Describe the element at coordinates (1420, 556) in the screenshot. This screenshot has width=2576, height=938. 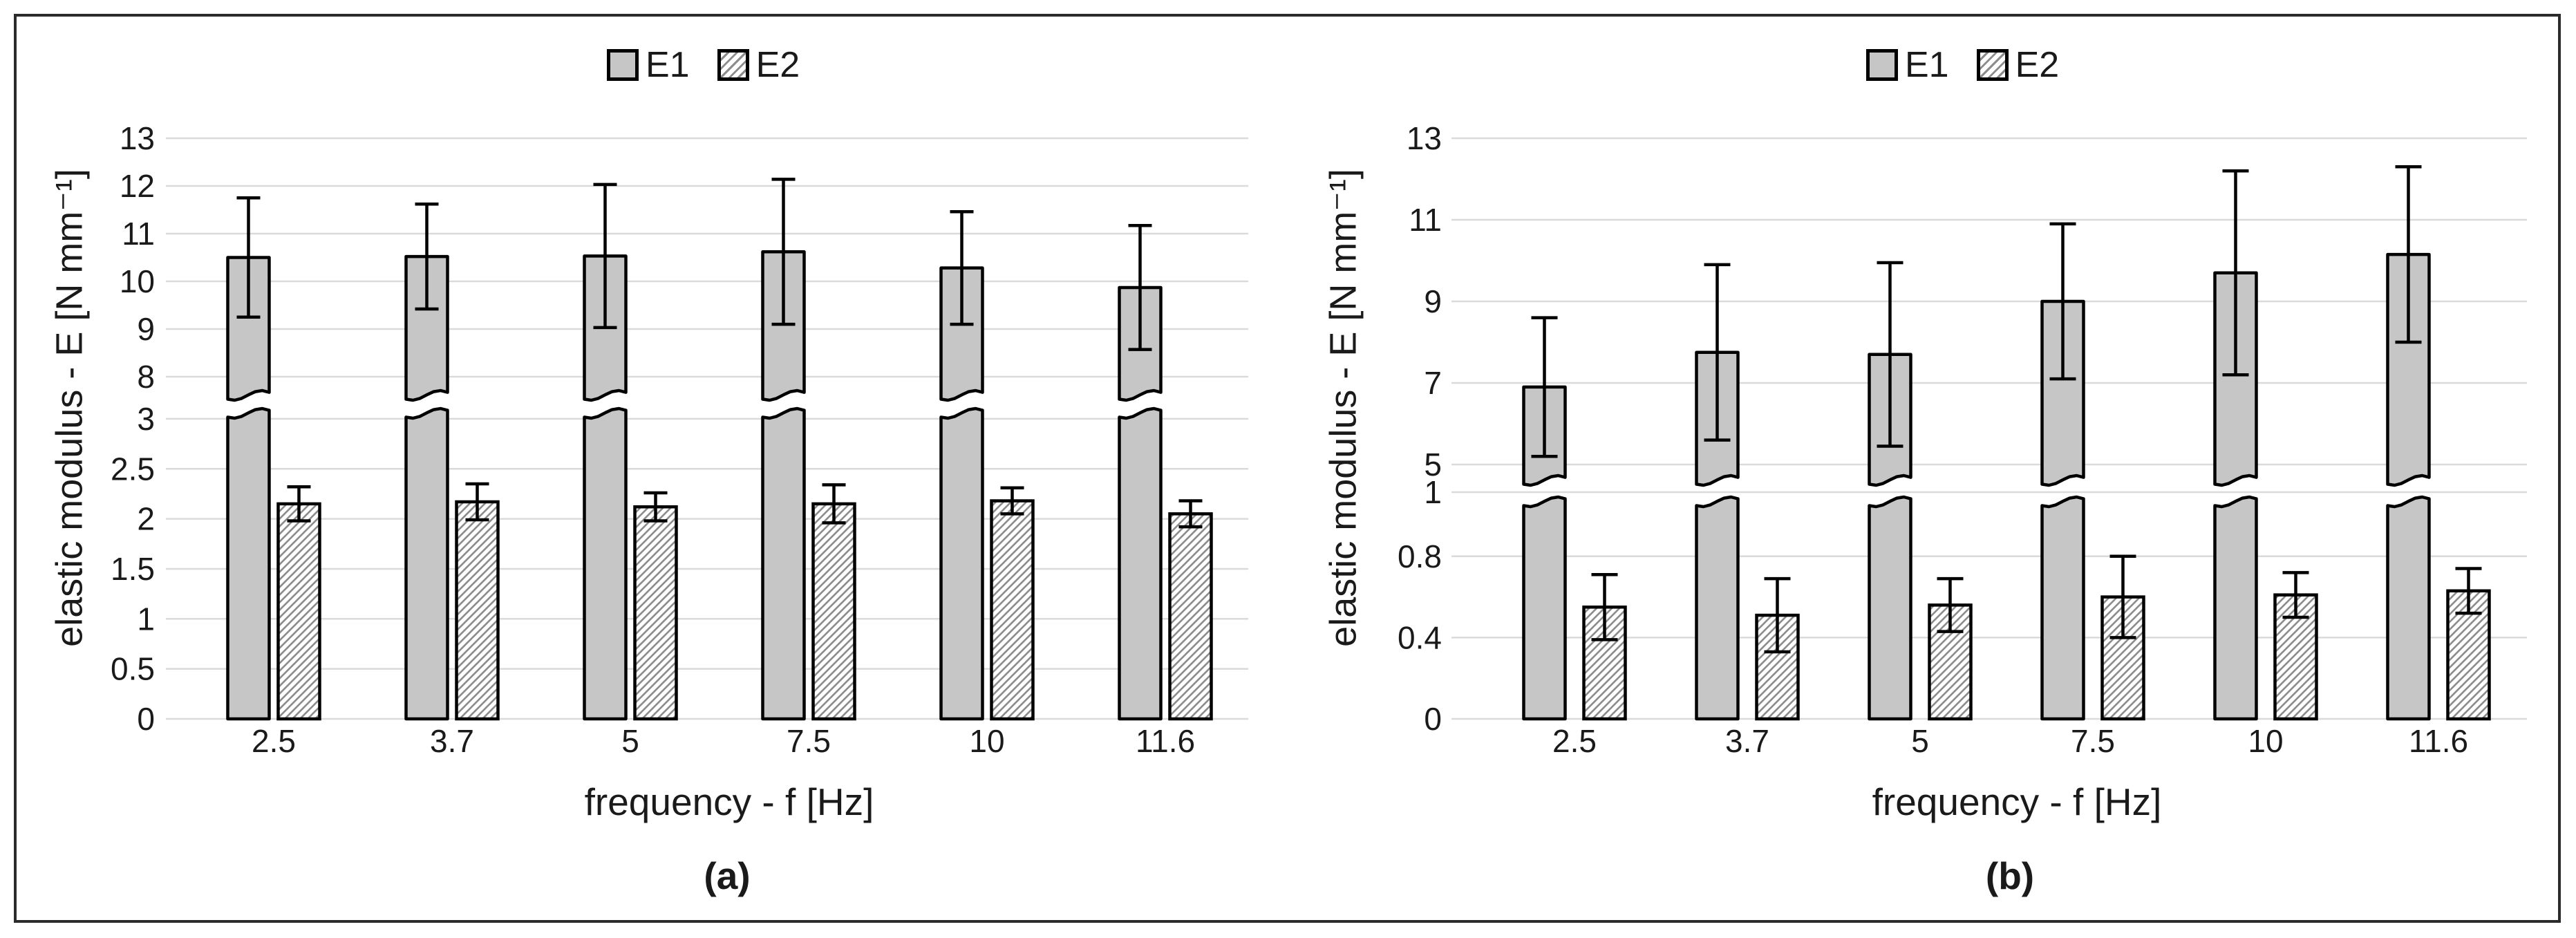
I see `y-tick-label: 0.8` at that location.